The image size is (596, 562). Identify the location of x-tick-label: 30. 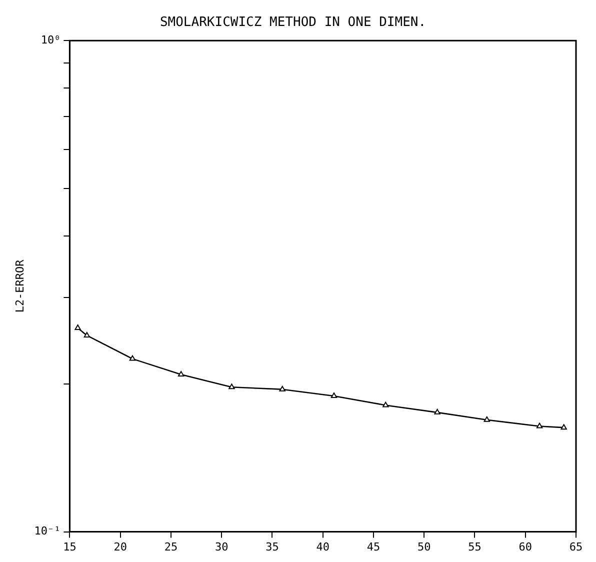
(221, 547).